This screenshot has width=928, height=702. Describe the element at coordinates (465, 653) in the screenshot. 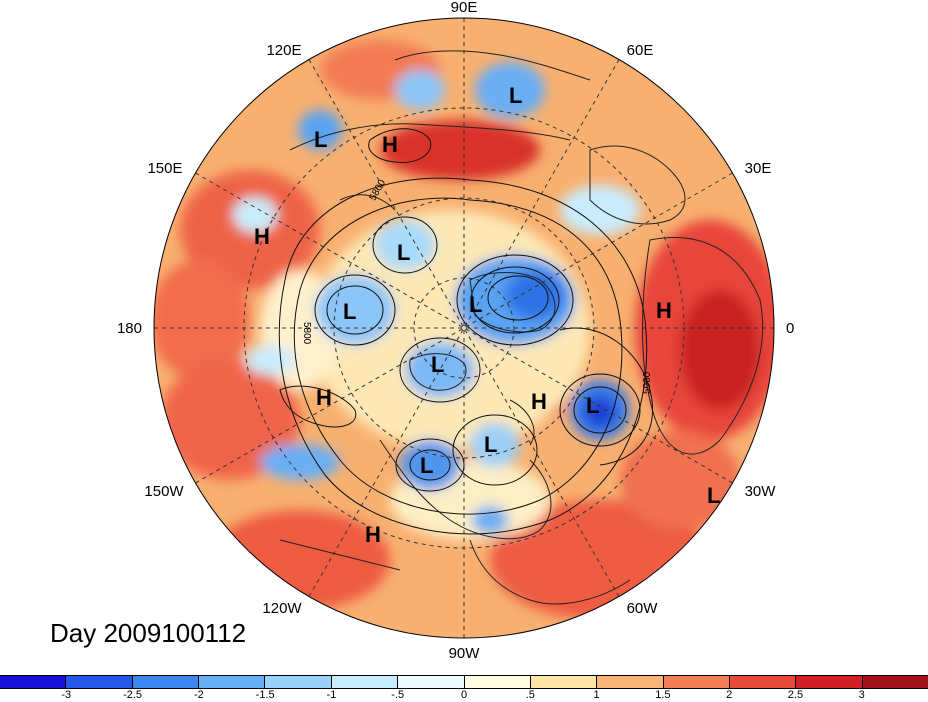

I see `lon-label-90w: 90W` at that location.